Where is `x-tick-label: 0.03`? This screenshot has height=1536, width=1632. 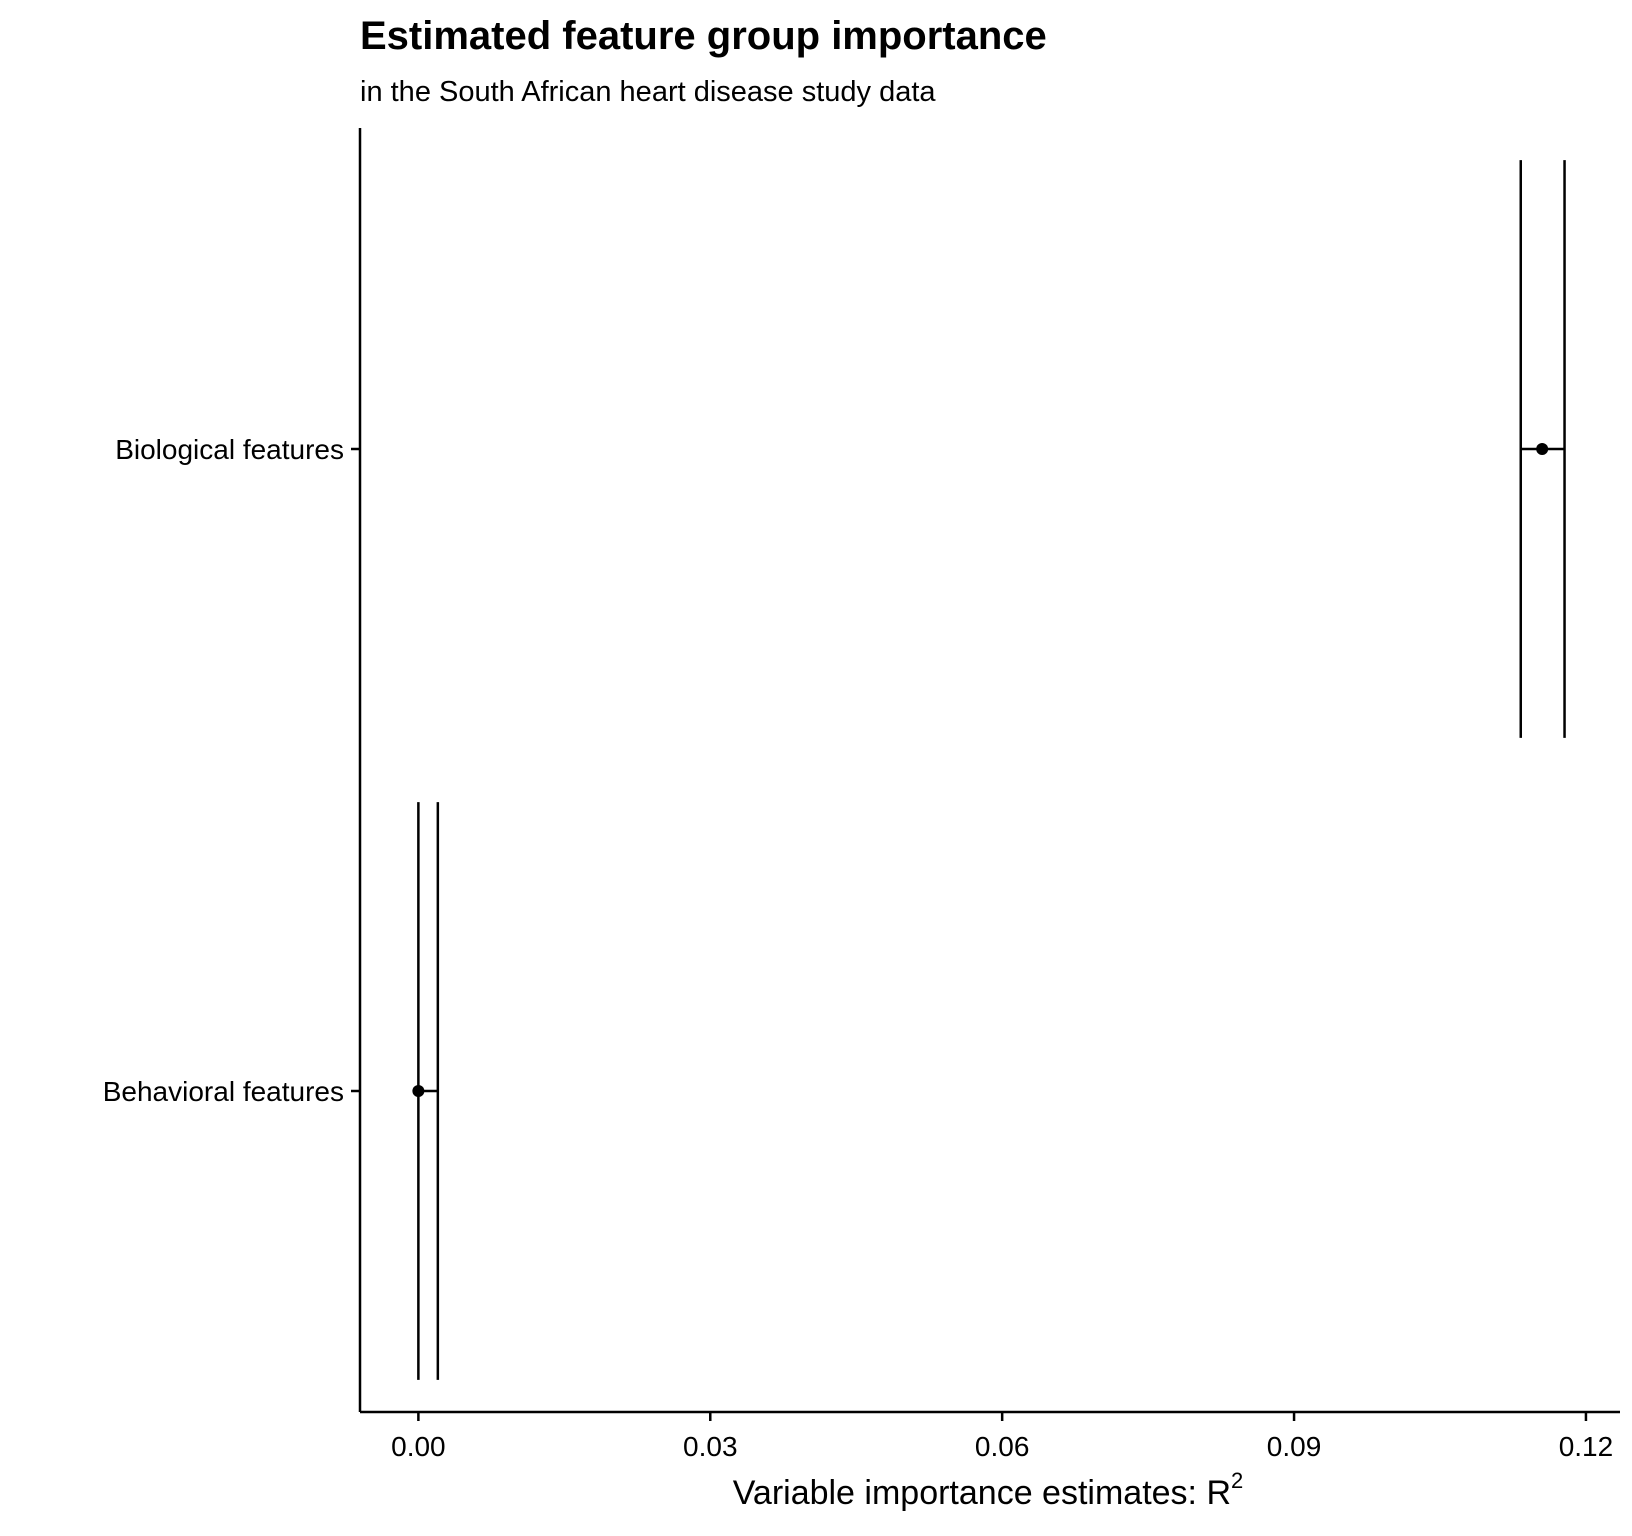 x-tick-label: 0.03 is located at coordinates (710, 1446).